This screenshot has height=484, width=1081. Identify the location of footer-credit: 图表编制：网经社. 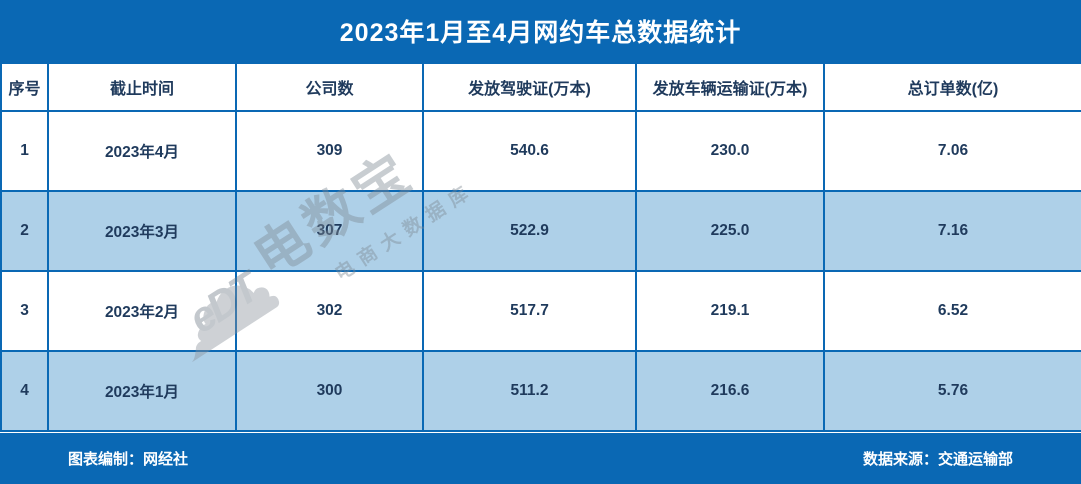
(128, 459).